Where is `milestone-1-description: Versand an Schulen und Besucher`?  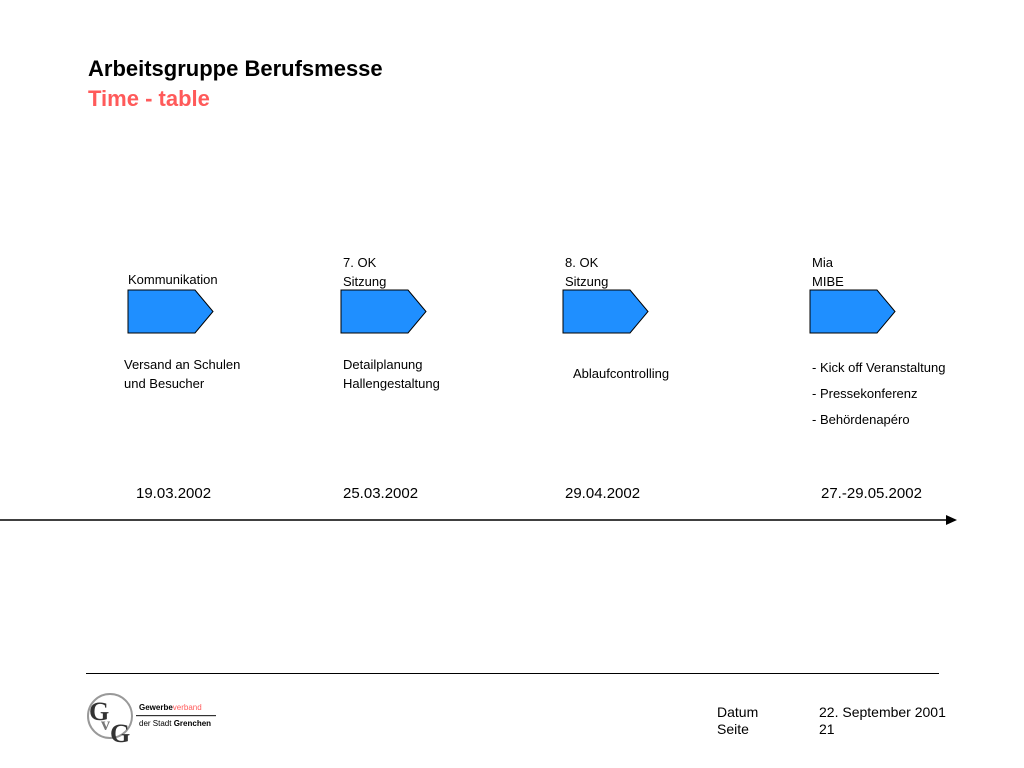
milestone-1-description: Versand an Schulen und Besucher is located at coordinates (182, 374).